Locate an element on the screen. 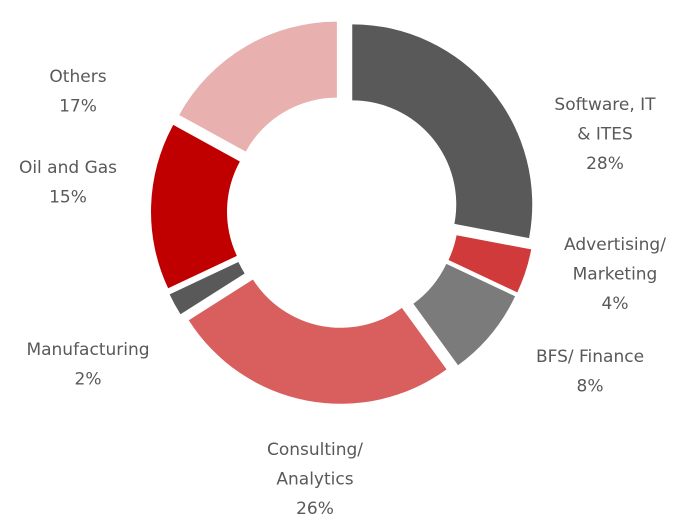 The height and width of the screenshot is (521, 684). segment-label: Analytics is located at coordinates (314, 480).